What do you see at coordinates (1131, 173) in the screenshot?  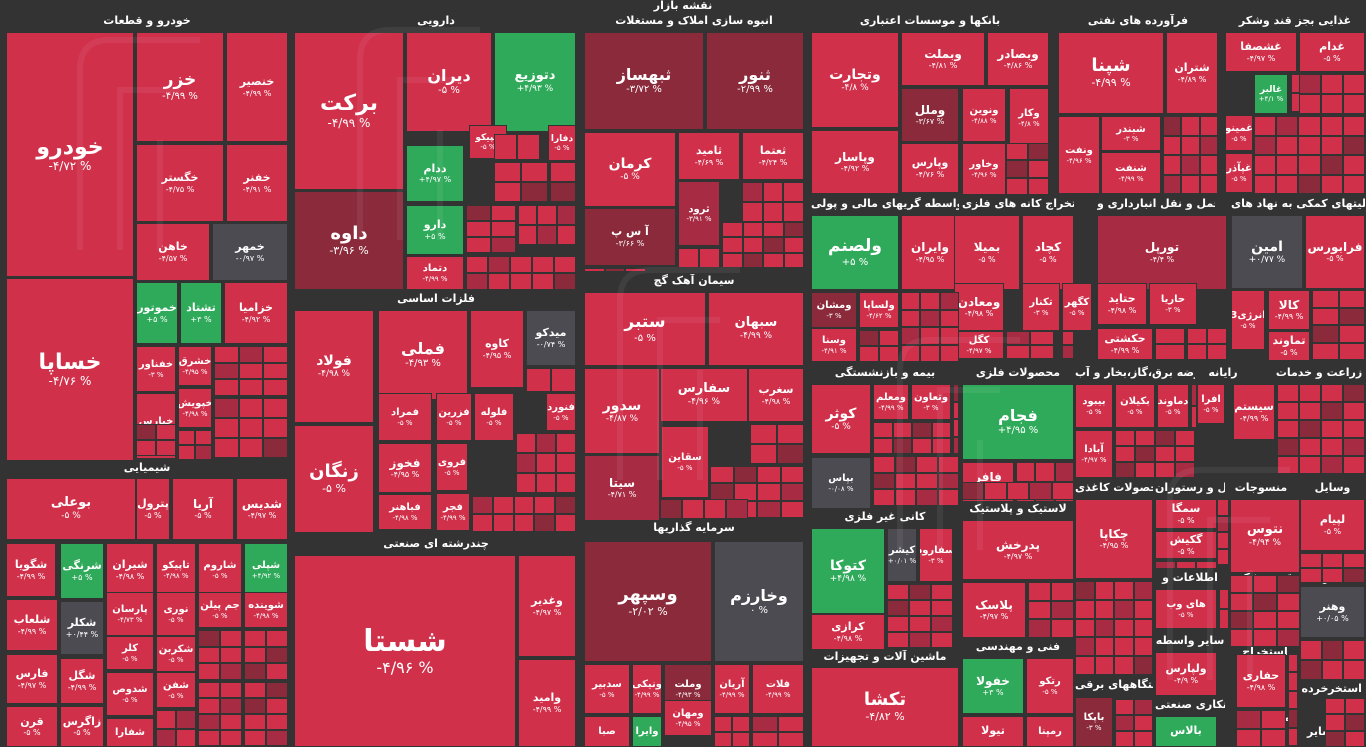 I see `stock-tile: شنفت -۴/۹۹ %` at bounding box center [1131, 173].